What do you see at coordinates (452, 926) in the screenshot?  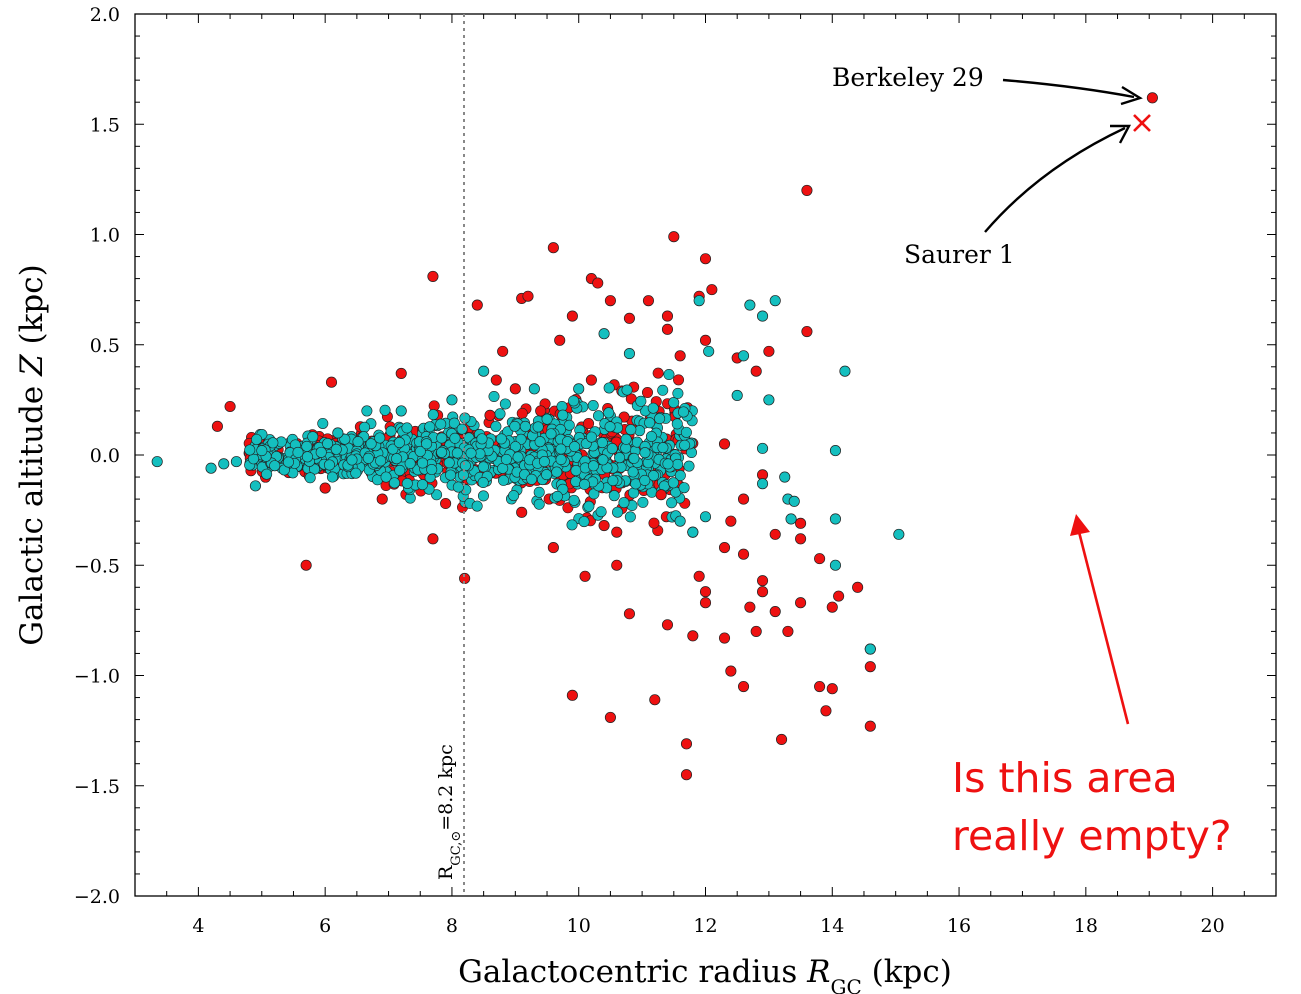 I see `x-tick-label: 8` at bounding box center [452, 926].